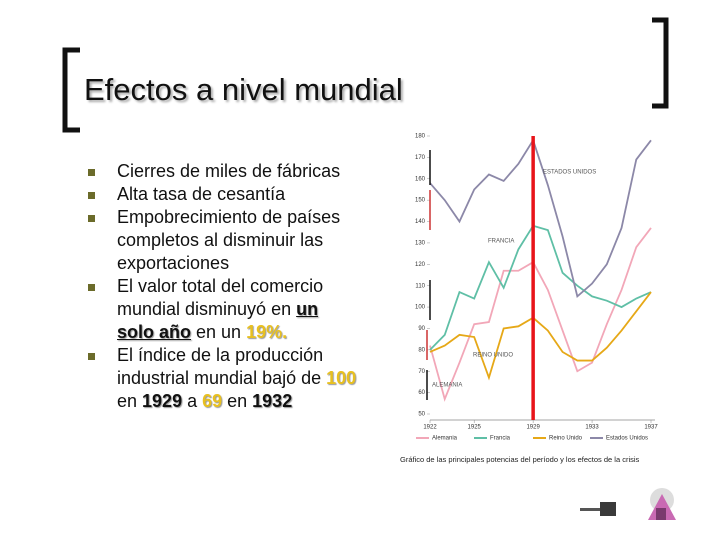 The image size is (720, 540). I want to click on y-tick-label: 130, so click(420, 244).